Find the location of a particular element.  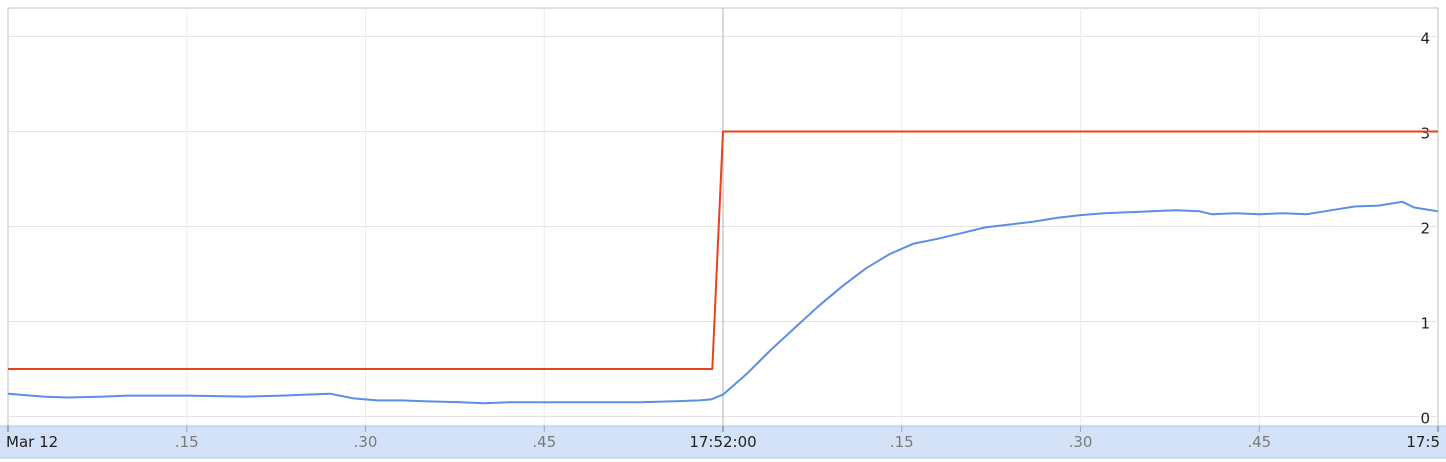

x-tick-label: 17:52:00 is located at coordinates (722, 442).